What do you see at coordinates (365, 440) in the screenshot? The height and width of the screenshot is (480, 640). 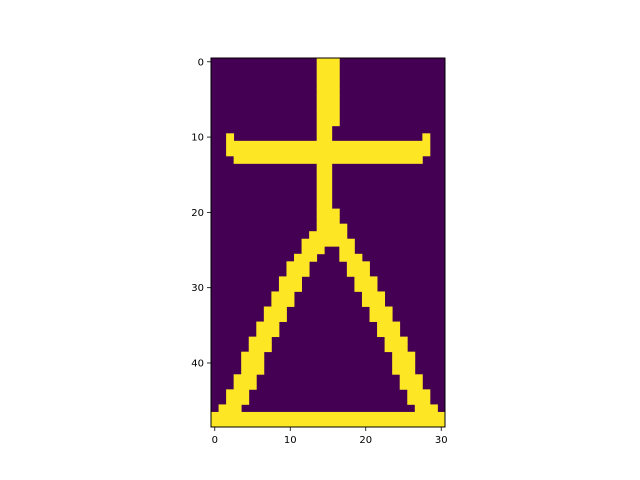 I see `x-tick-label: 20` at bounding box center [365, 440].